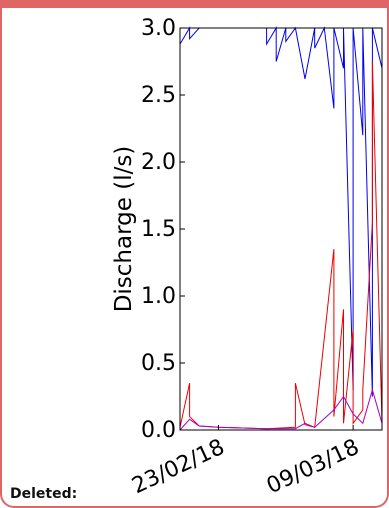  I want to click on x-tick-label-1: 09/03/18, so click(313, 467).